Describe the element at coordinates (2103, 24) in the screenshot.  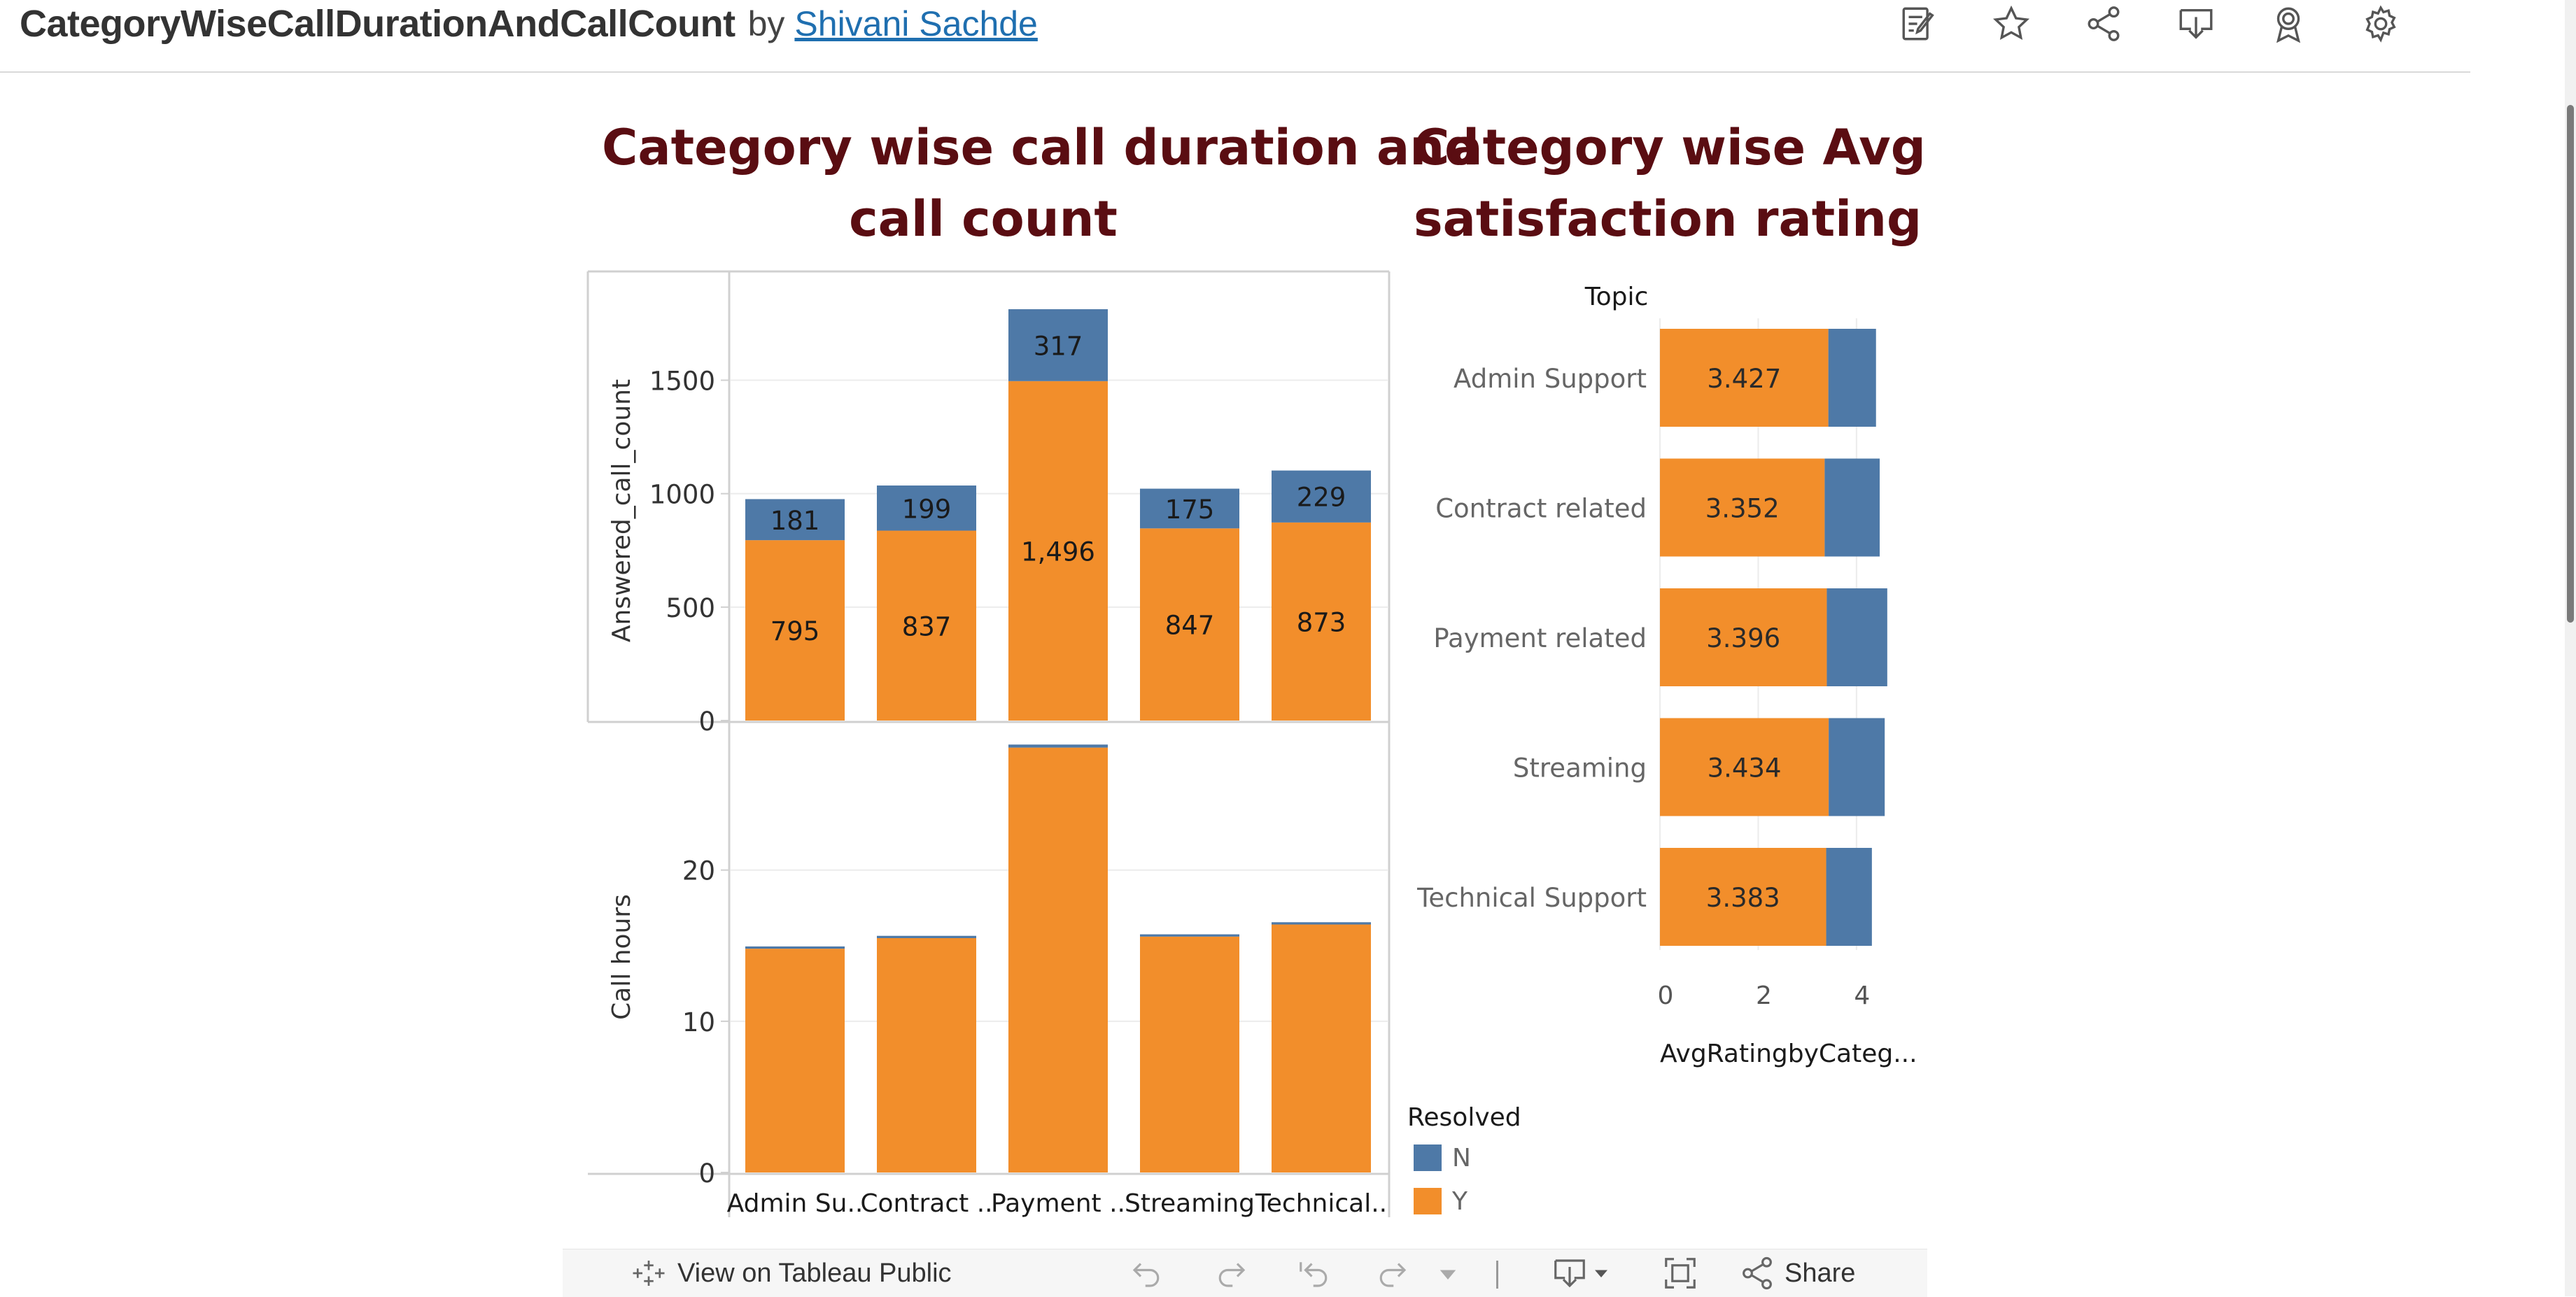
I see `share-network-icon` at that location.